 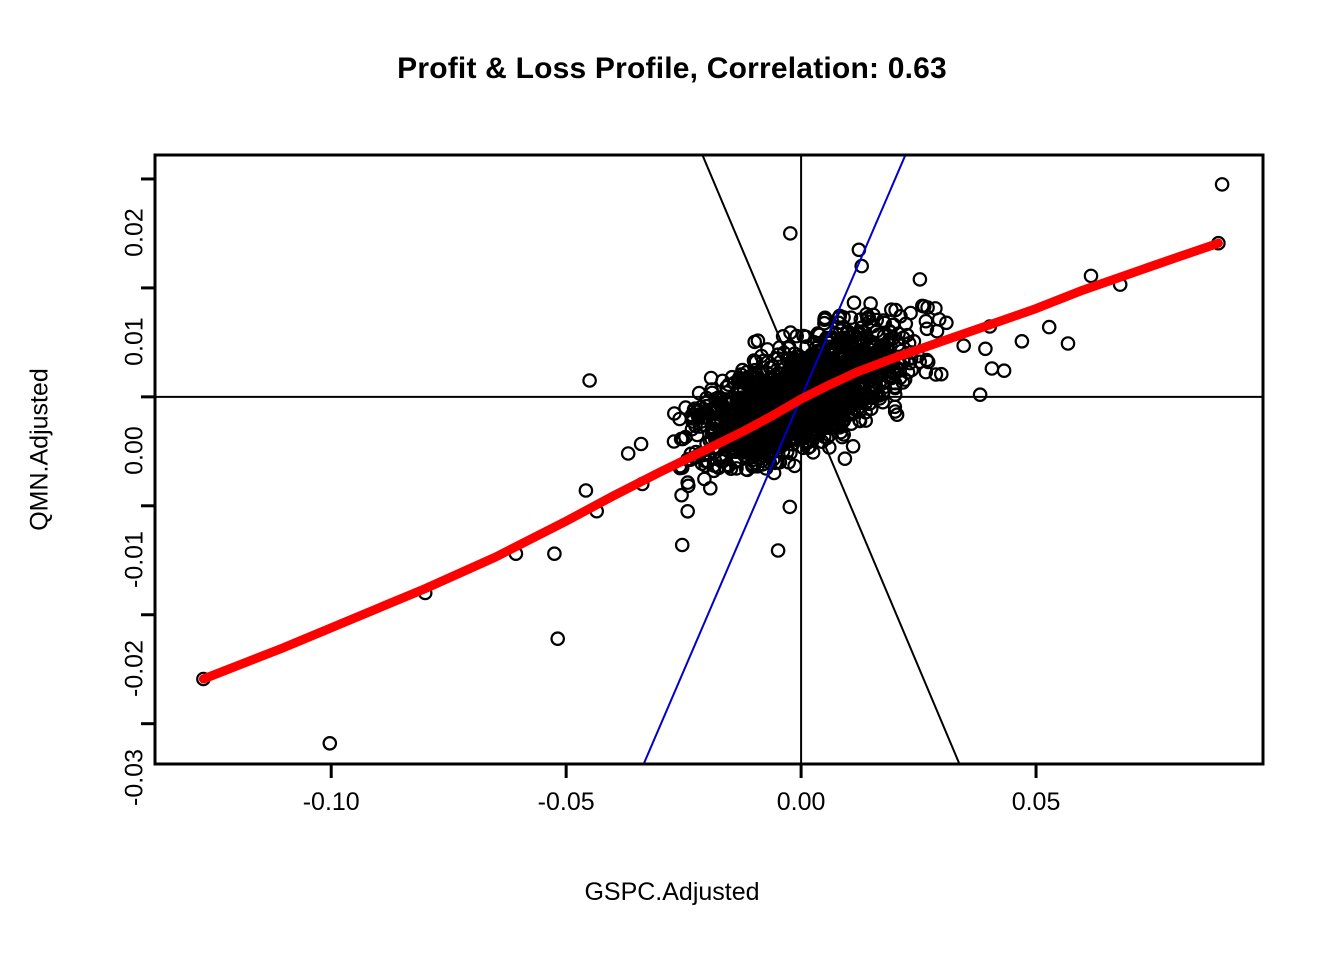 What do you see at coordinates (39, 449) in the screenshot?
I see `y-axis-label: QMN.Adjusted` at bounding box center [39, 449].